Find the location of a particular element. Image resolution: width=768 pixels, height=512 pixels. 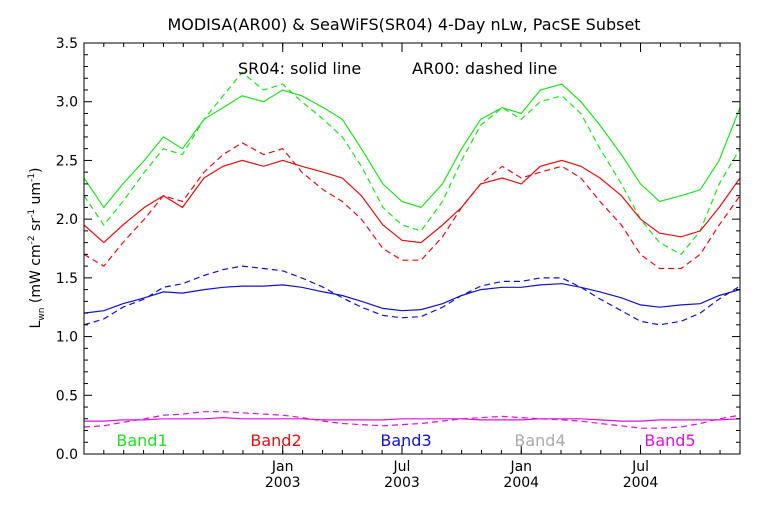

y-tick-label: 0.0 is located at coordinates (67, 455).